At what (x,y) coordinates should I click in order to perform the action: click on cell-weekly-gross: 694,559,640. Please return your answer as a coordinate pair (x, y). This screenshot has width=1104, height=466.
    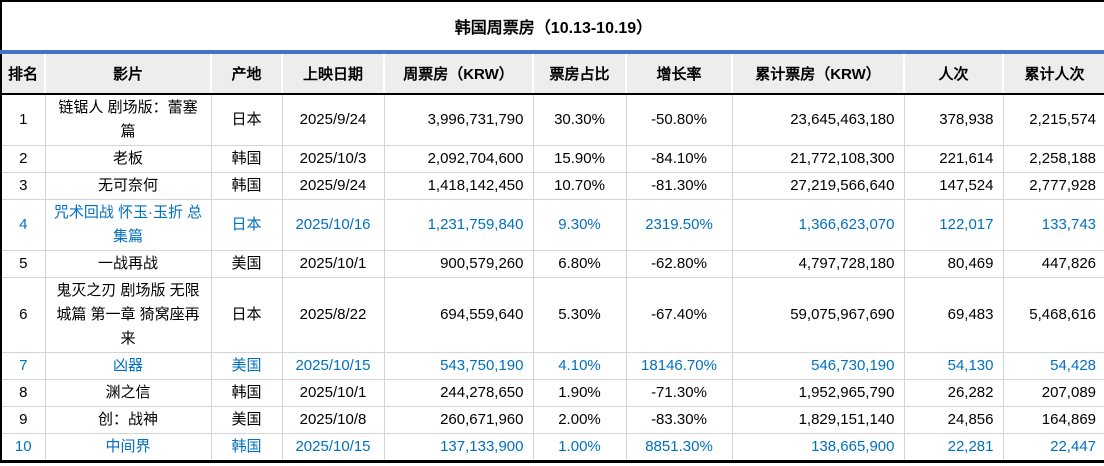
    Looking at the image, I should click on (459, 315).